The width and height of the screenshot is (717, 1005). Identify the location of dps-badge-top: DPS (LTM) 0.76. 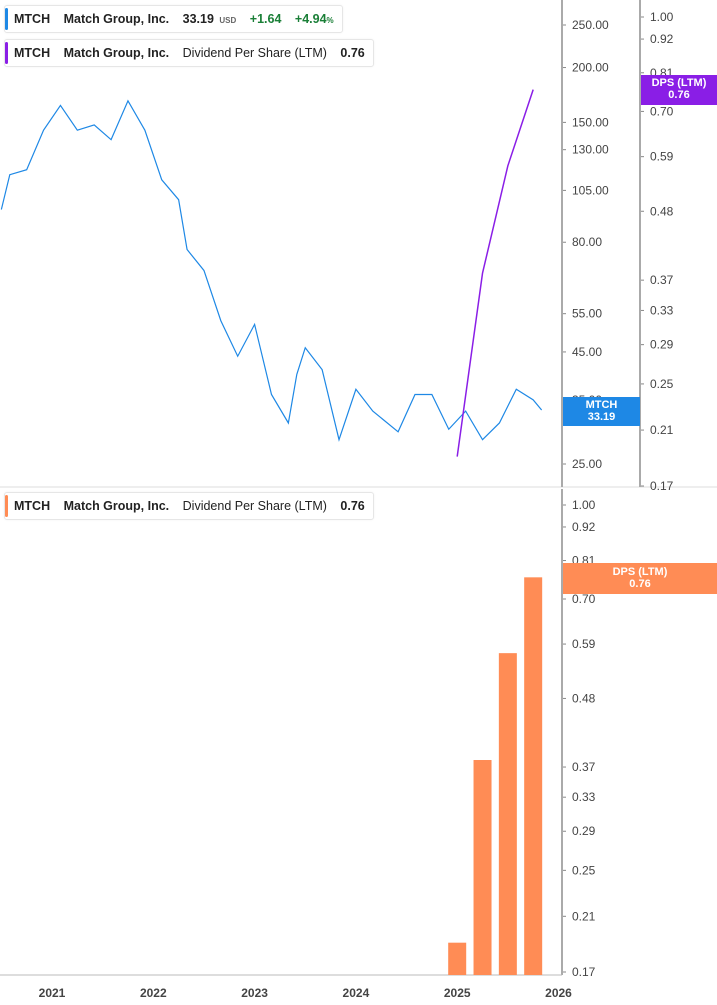
(679, 90).